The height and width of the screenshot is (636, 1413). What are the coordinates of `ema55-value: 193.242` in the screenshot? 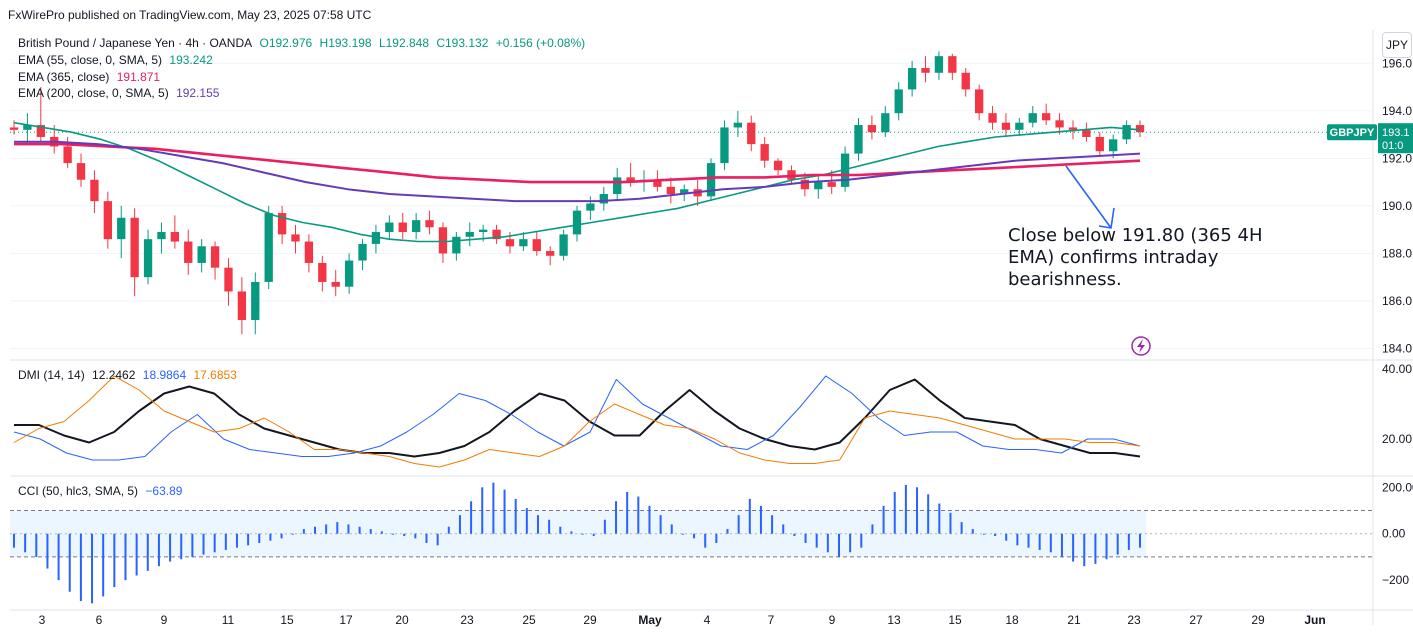 It's located at (191, 60).